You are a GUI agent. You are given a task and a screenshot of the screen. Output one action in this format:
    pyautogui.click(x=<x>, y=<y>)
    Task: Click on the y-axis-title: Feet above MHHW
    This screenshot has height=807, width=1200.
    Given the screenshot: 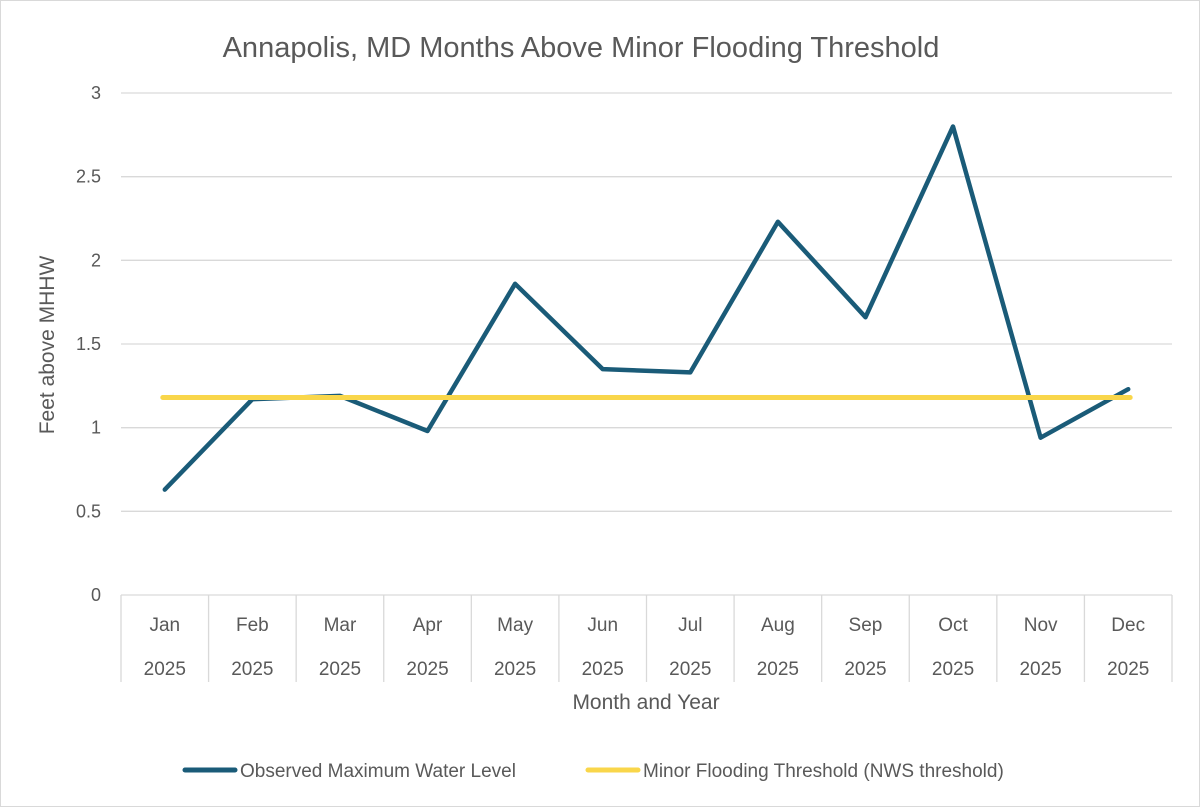 What is the action you would take?
    pyautogui.click(x=47, y=345)
    